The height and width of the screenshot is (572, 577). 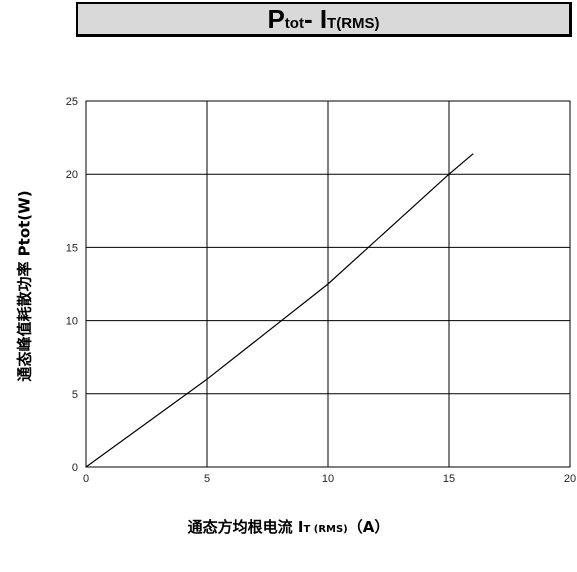 I want to click on x-tick-label: 0, so click(x=86, y=479).